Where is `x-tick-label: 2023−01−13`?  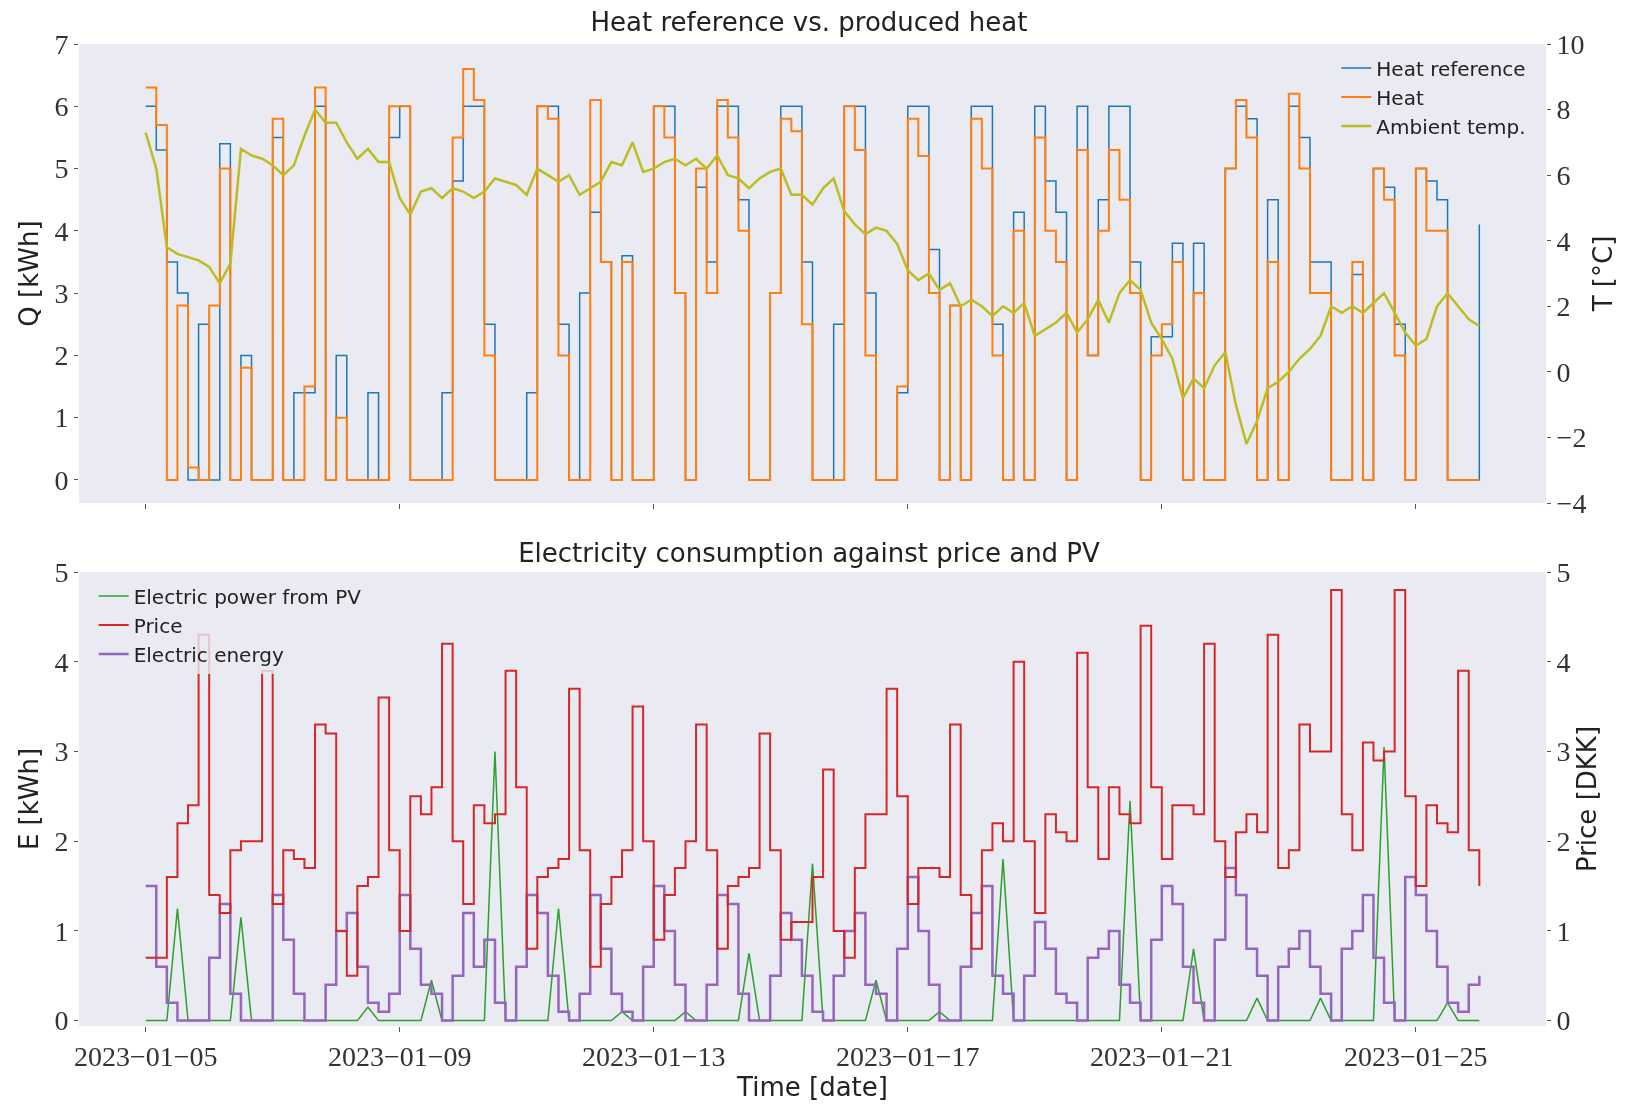
x-tick-label: 2023−01−13 is located at coordinates (653, 1056).